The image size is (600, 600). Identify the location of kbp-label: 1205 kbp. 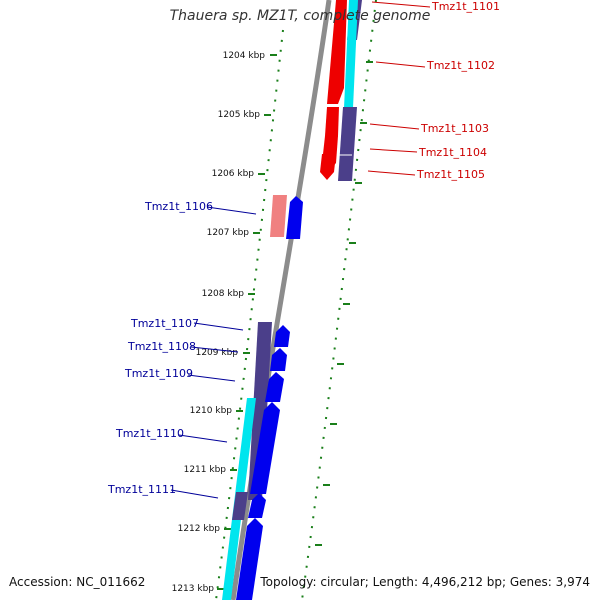
(239, 115).